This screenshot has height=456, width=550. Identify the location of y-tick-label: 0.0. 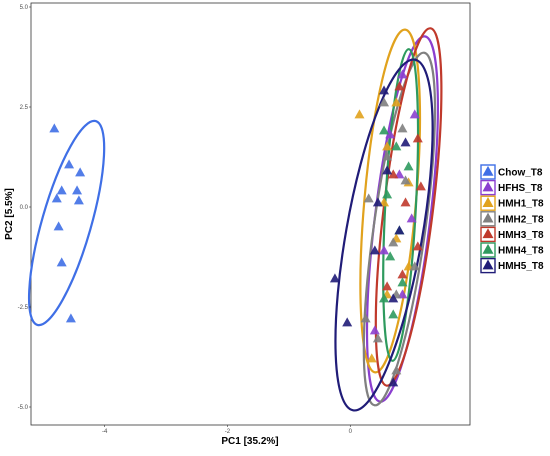
(24, 208).